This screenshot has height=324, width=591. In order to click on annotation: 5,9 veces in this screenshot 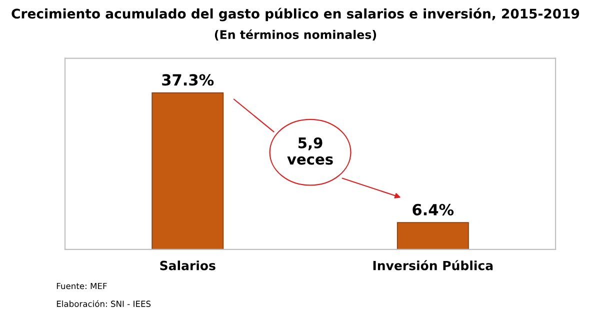, I will do `click(310, 151)`.